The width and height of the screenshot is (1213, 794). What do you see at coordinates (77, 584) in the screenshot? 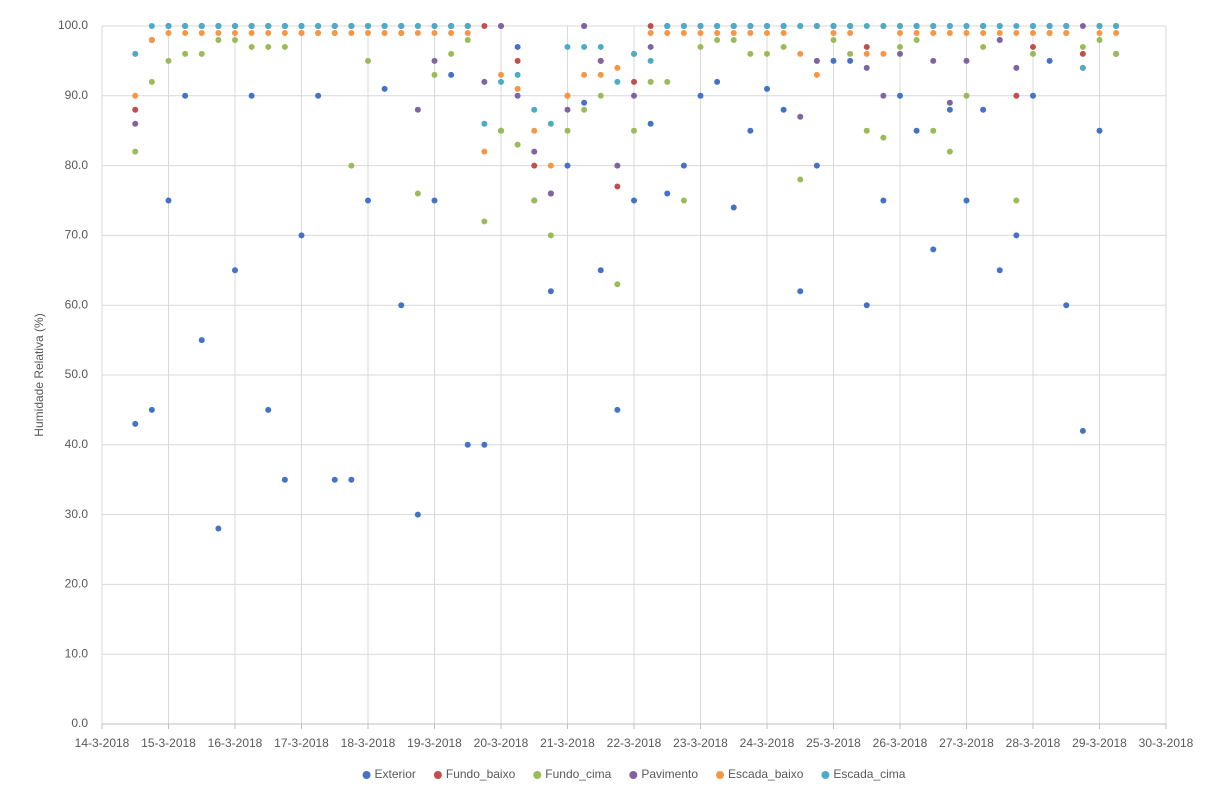
I see `y-tick-label: 20.0` at bounding box center [77, 584].